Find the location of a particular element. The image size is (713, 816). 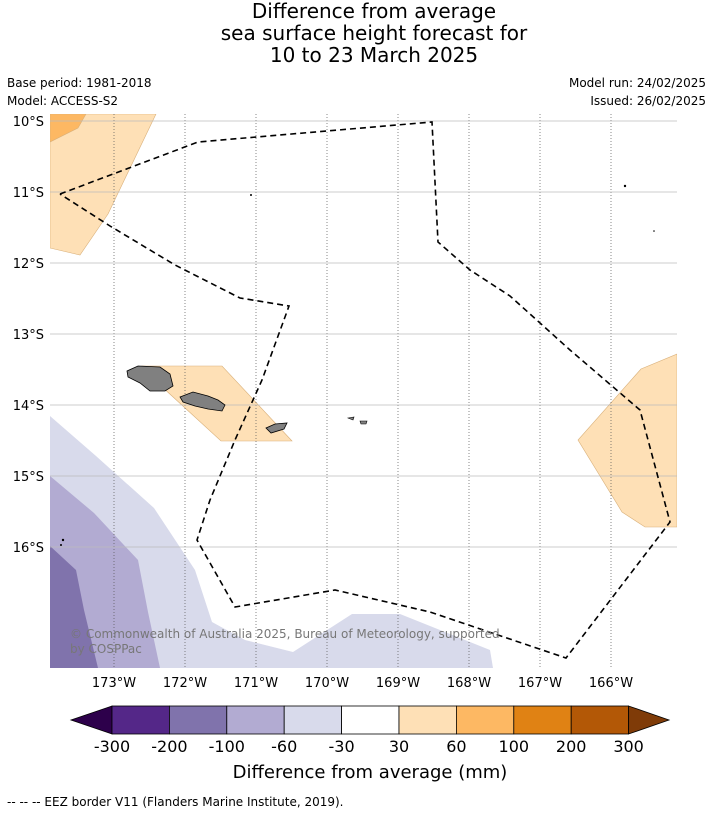

latitude-labels: 10°S 11°S 12°S 13°S 14°S 15°S 16°S is located at coordinates (28, 335).